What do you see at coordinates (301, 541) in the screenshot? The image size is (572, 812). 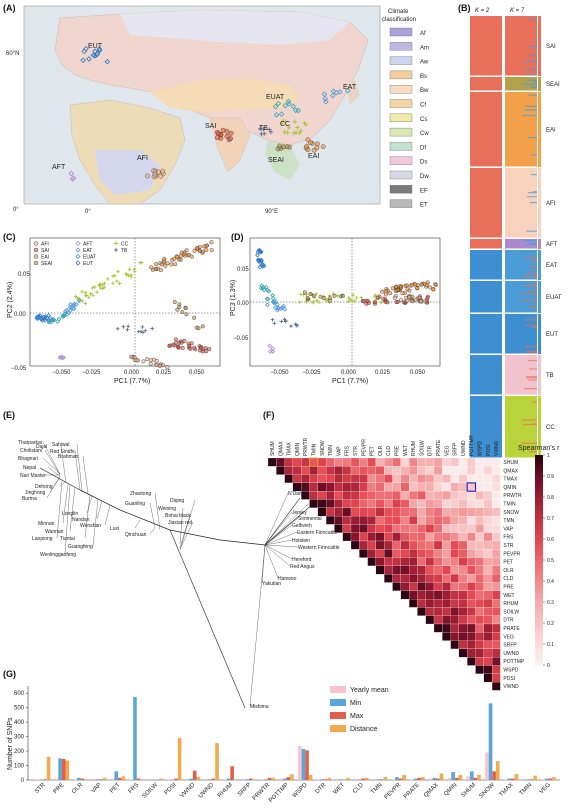 I see `tree-taxon-holstein: Holstein` at bounding box center [301, 541].